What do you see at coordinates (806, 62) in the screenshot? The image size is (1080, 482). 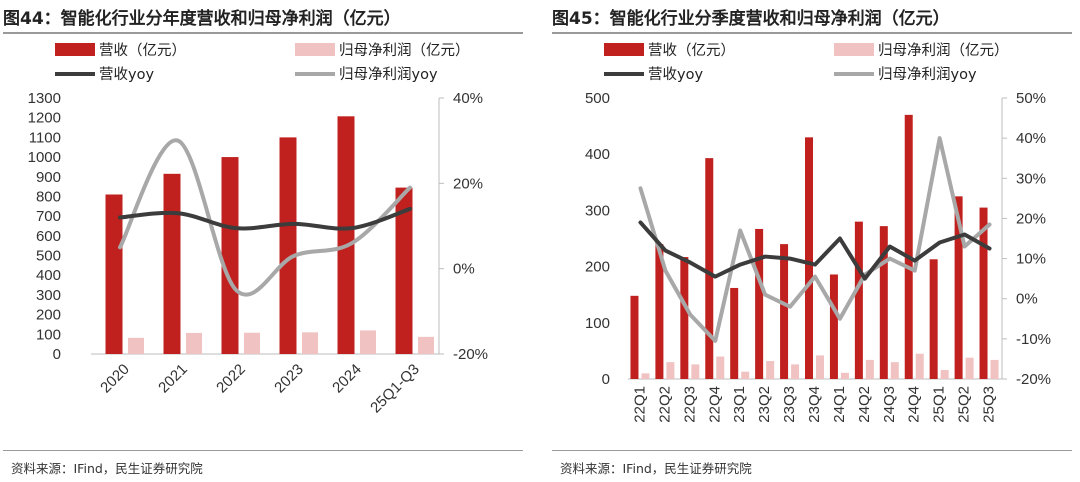 I see `legend: 营收（亿元） 归母净利润（亿元） 营收yoy 归母净利润yoy` at bounding box center [806, 62].